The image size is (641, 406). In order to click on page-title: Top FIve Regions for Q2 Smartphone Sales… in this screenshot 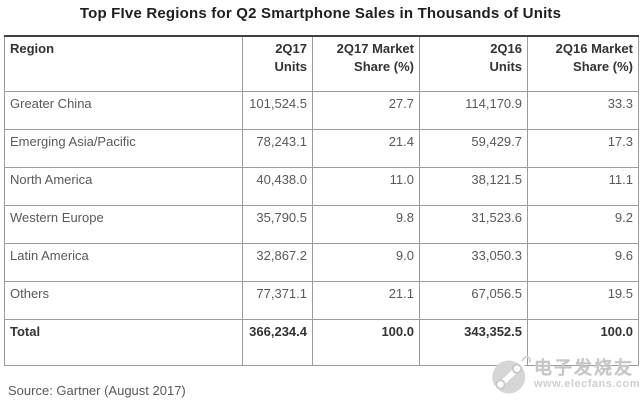, I will do `click(320, 13)`.